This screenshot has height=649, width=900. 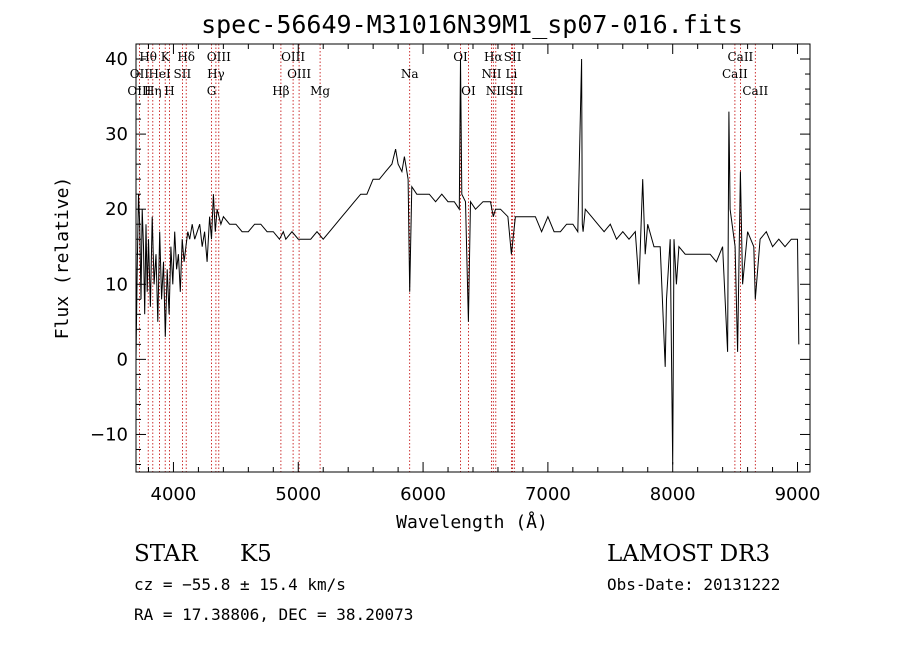 I want to click on line-label-10: HeI, so click(x=159, y=74).